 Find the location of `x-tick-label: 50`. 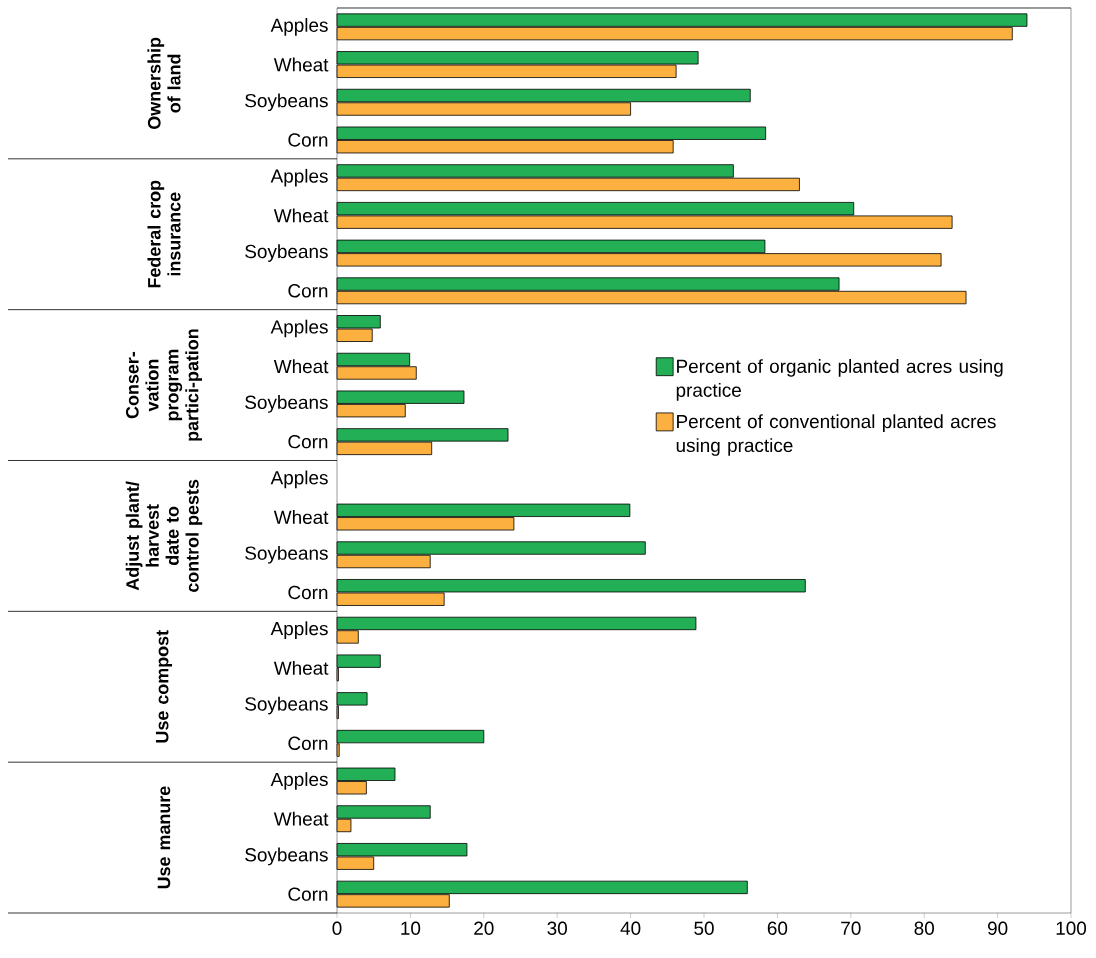

x-tick-label: 50 is located at coordinates (704, 928).